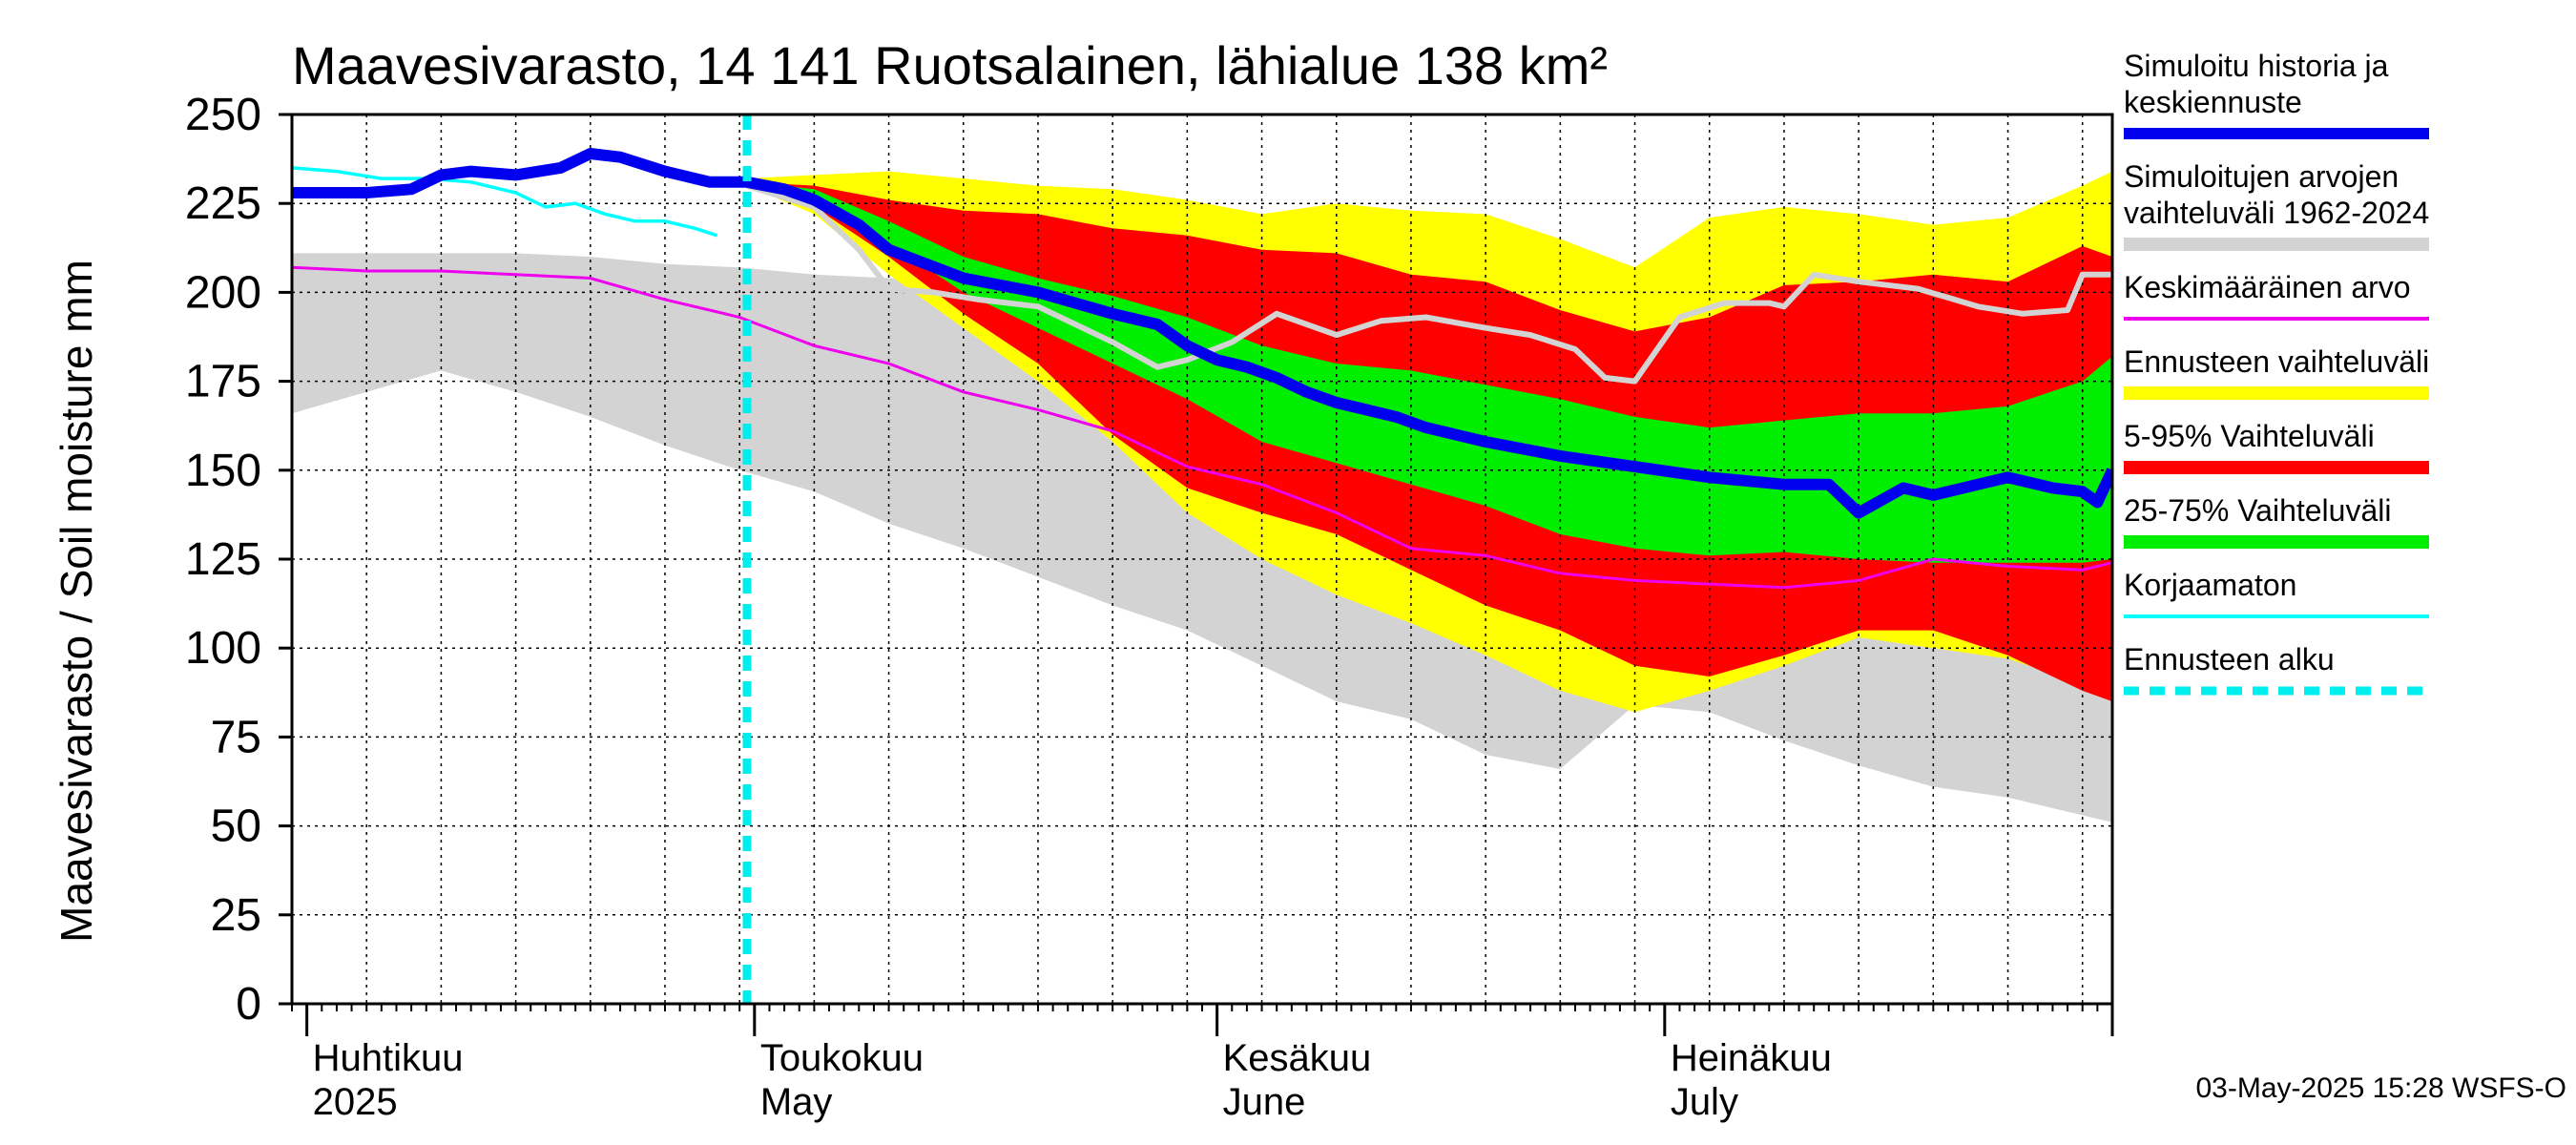 The height and width of the screenshot is (1145, 2576). I want to click on legend-item-uncorrected: Korjaamaton, so click(2276, 593).